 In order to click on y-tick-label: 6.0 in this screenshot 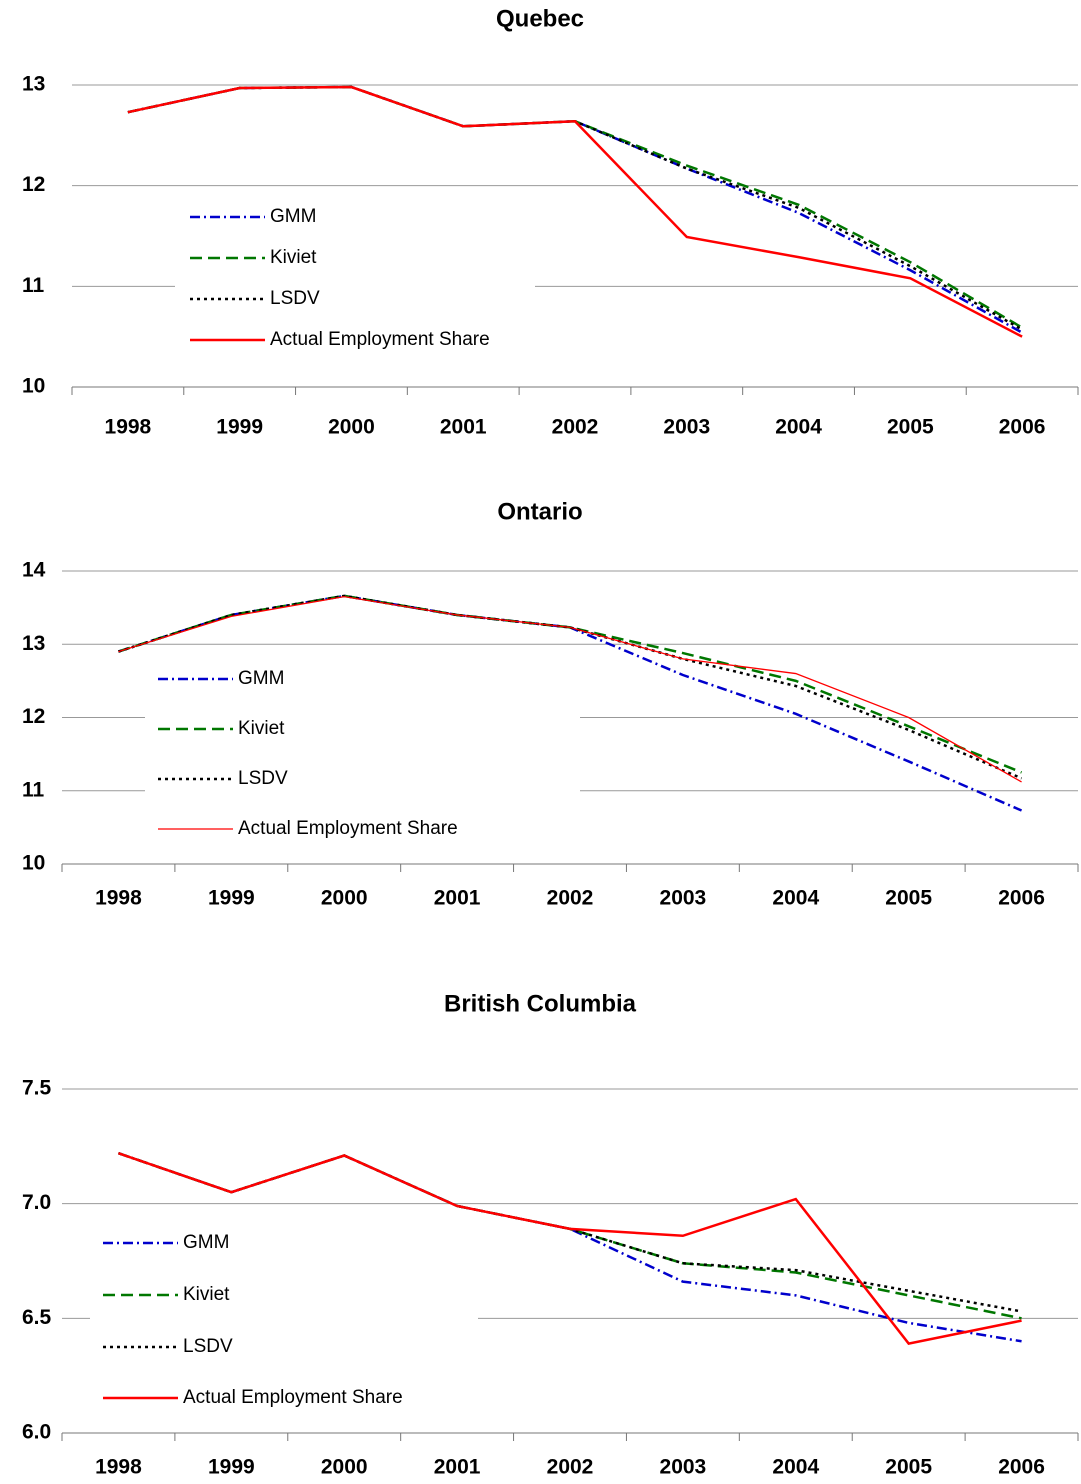, I will do `click(36, 1432)`.